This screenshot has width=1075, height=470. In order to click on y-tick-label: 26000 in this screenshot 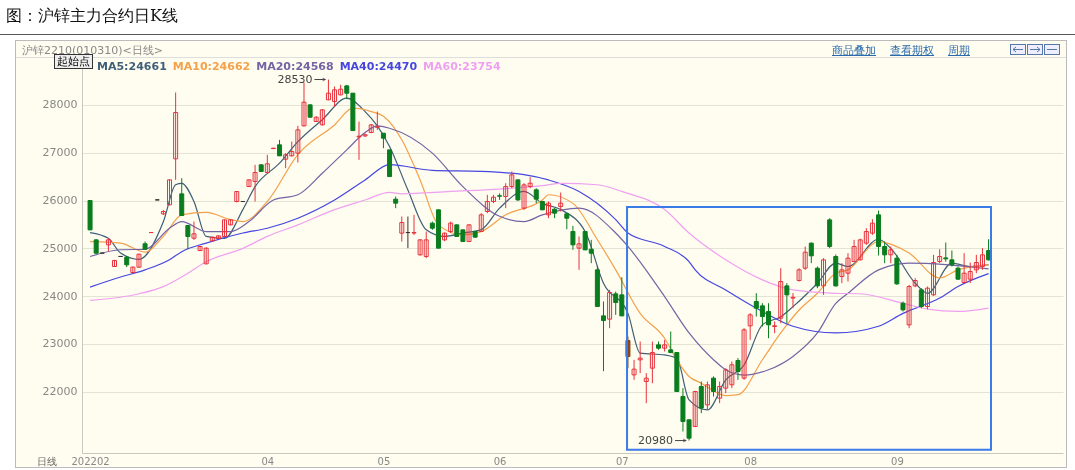, I will do `click(60, 201)`.